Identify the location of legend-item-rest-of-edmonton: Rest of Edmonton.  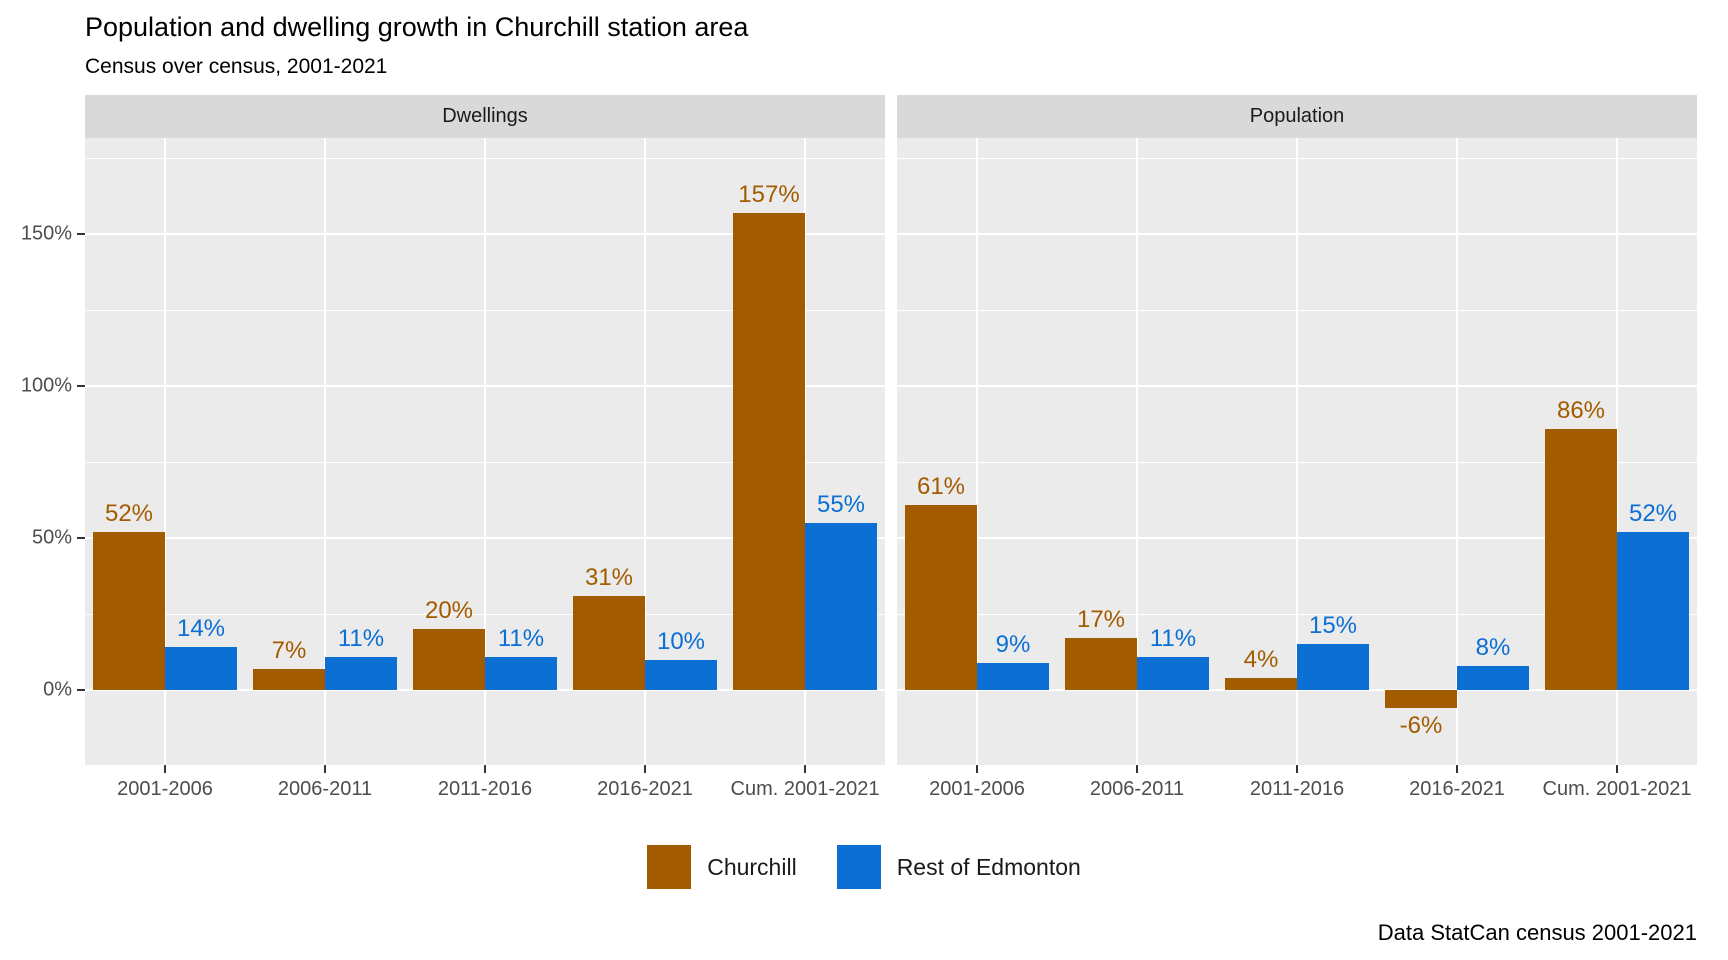
(958, 867).